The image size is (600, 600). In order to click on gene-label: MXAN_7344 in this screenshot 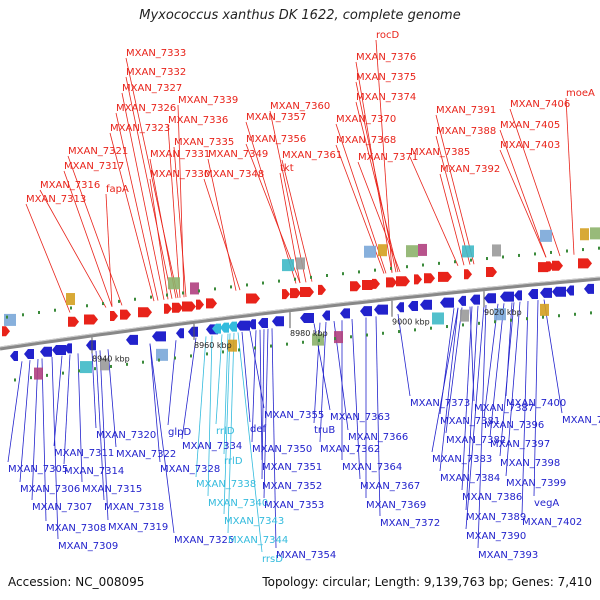, I will do `click(258, 540)`.